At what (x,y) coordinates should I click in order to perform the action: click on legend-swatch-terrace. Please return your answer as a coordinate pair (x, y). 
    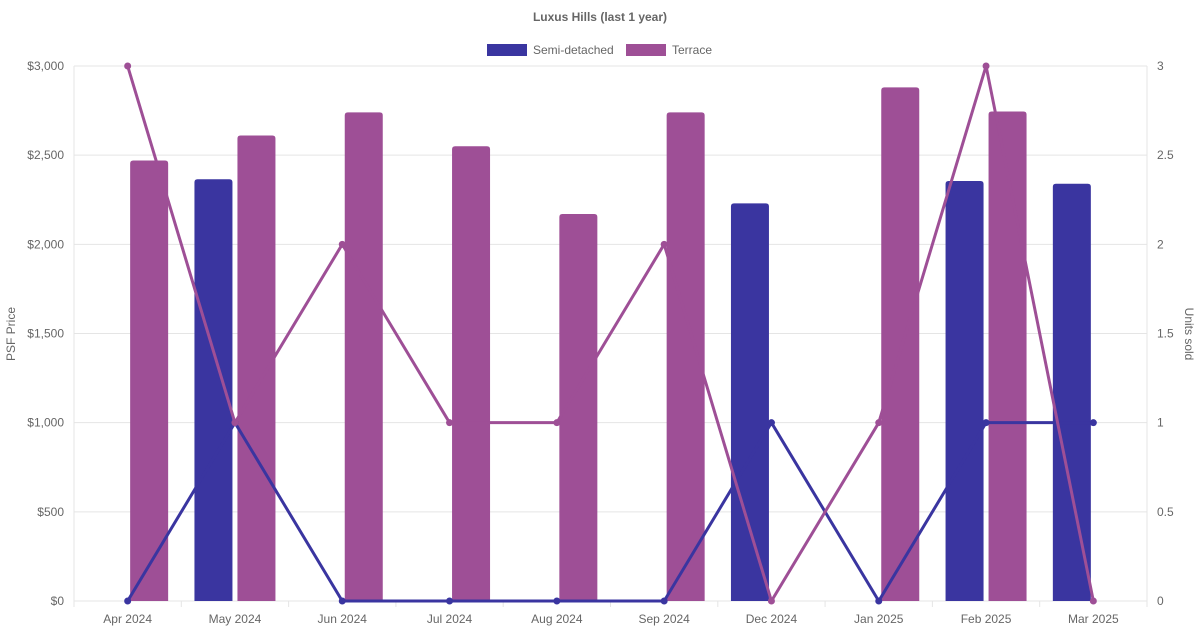
    Looking at the image, I should click on (646, 50).